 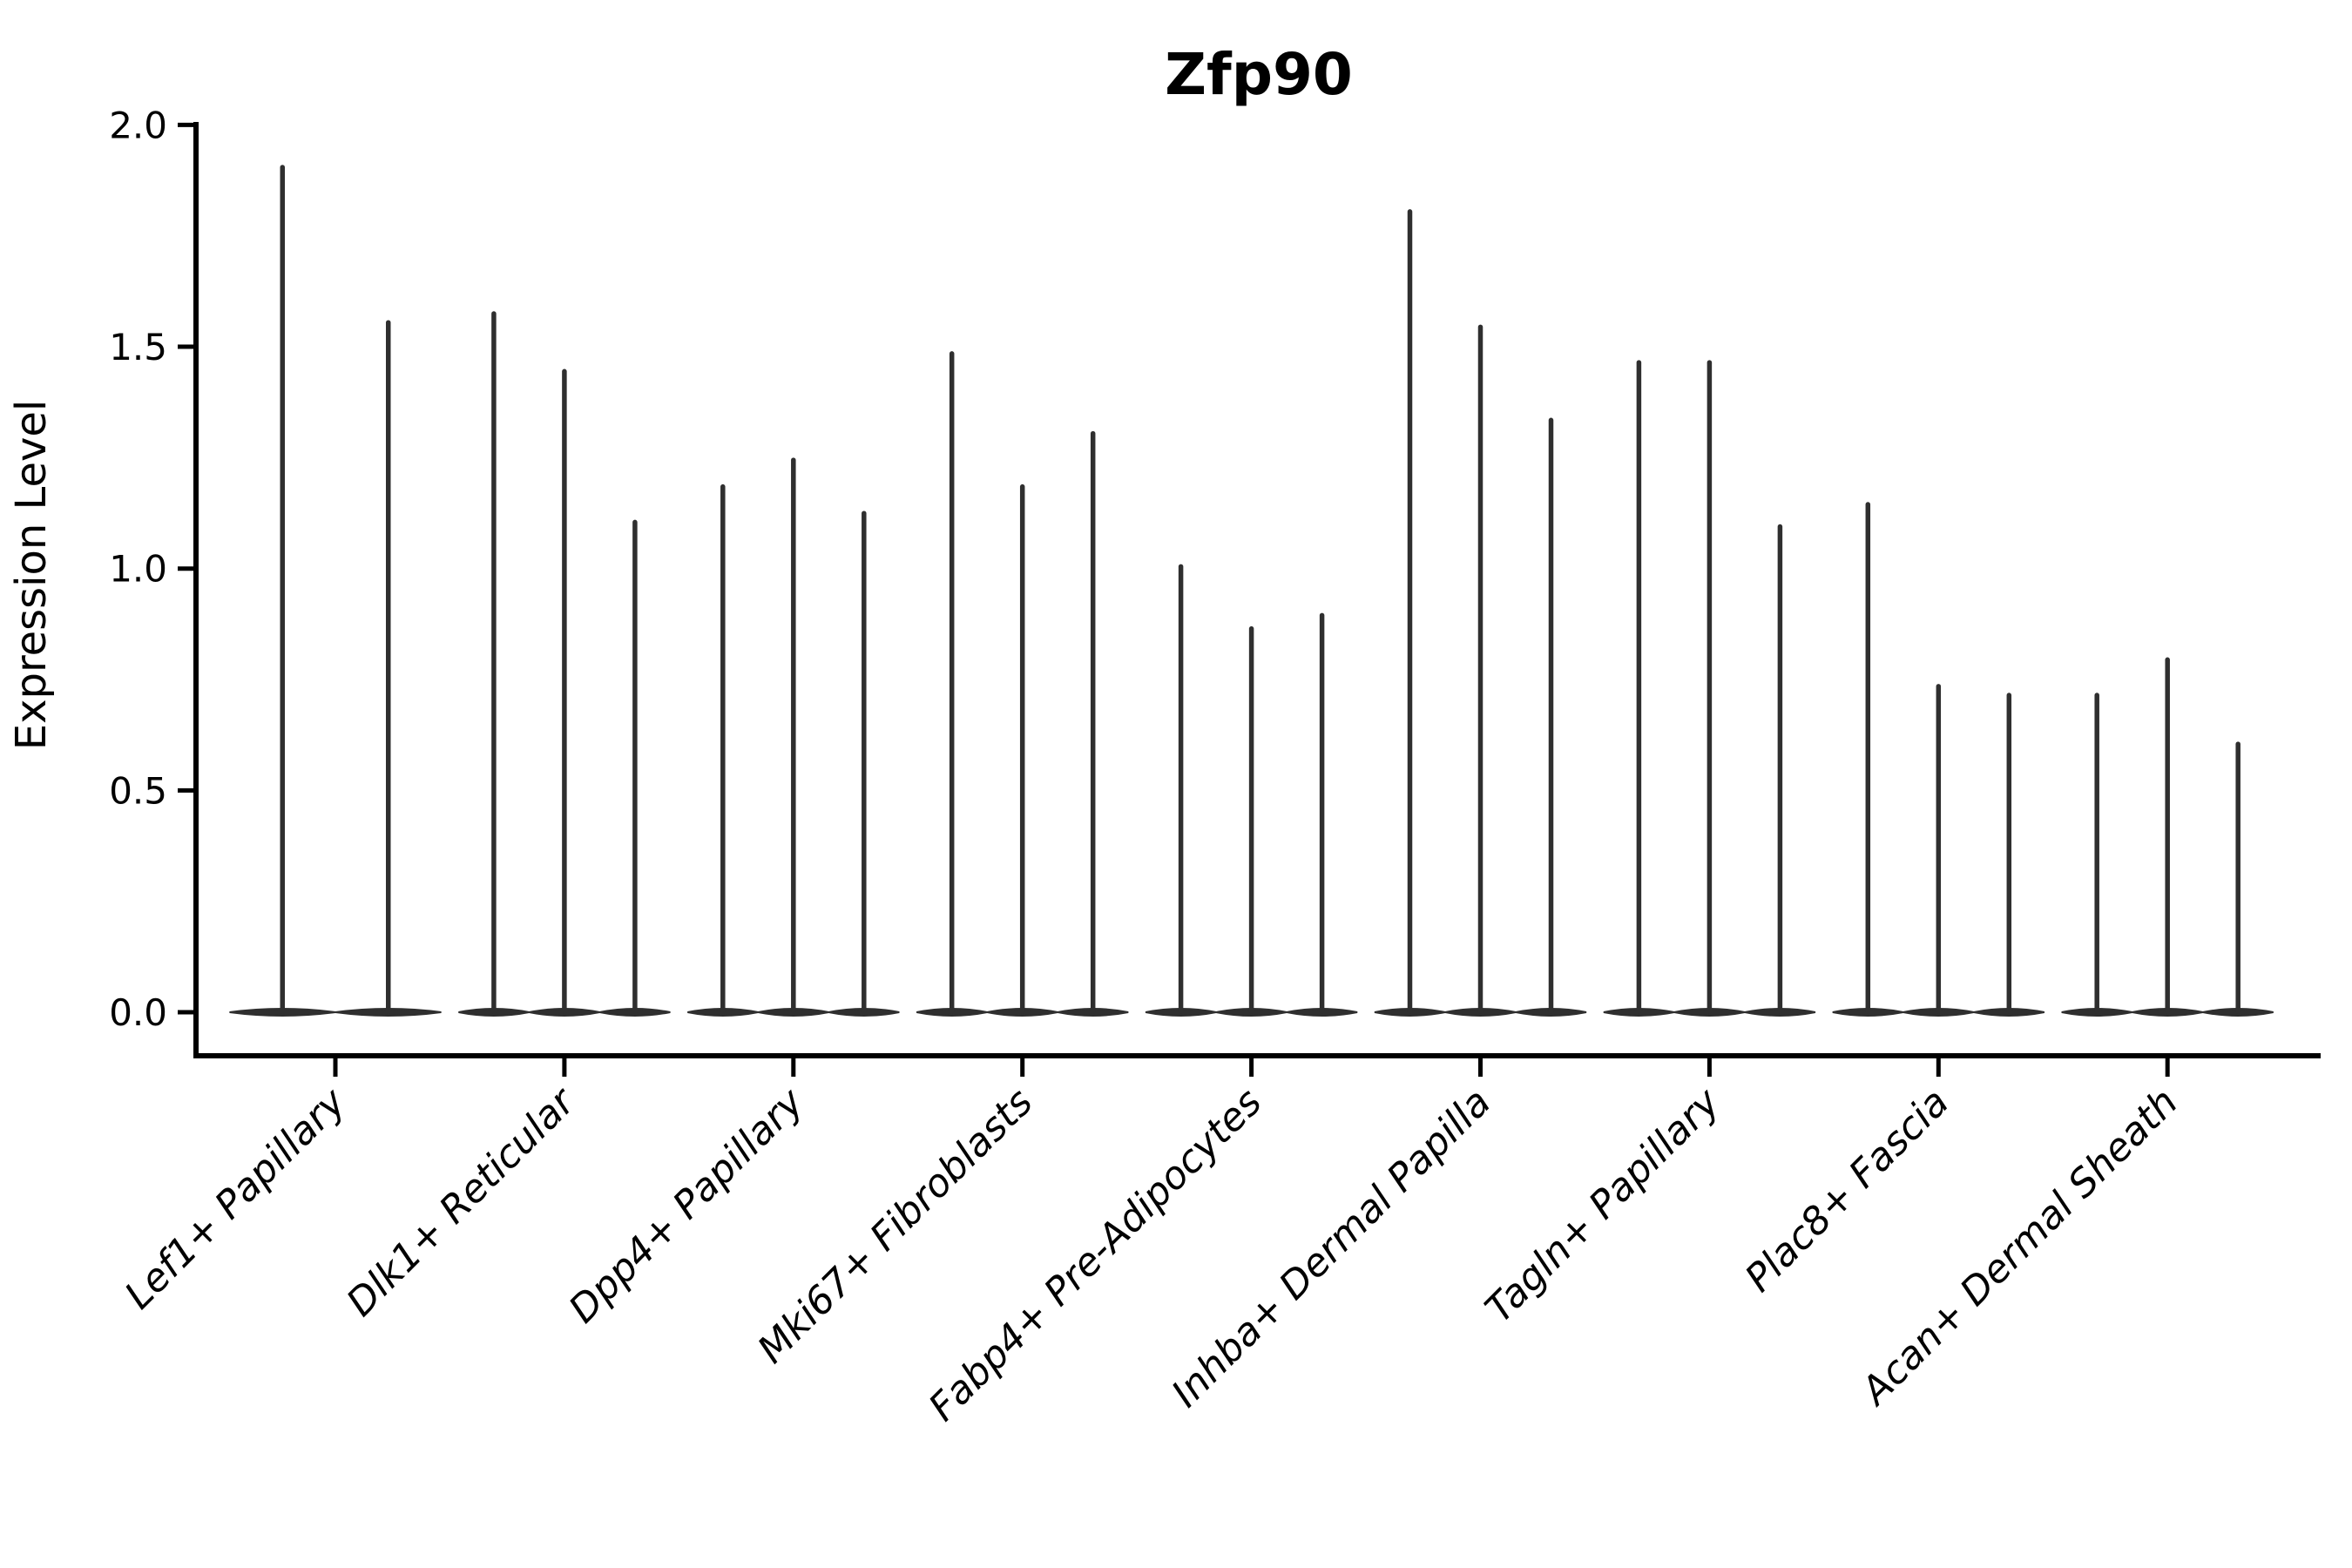 I want to click on y-tick-label: 2.0, so click(x=138, y=125).